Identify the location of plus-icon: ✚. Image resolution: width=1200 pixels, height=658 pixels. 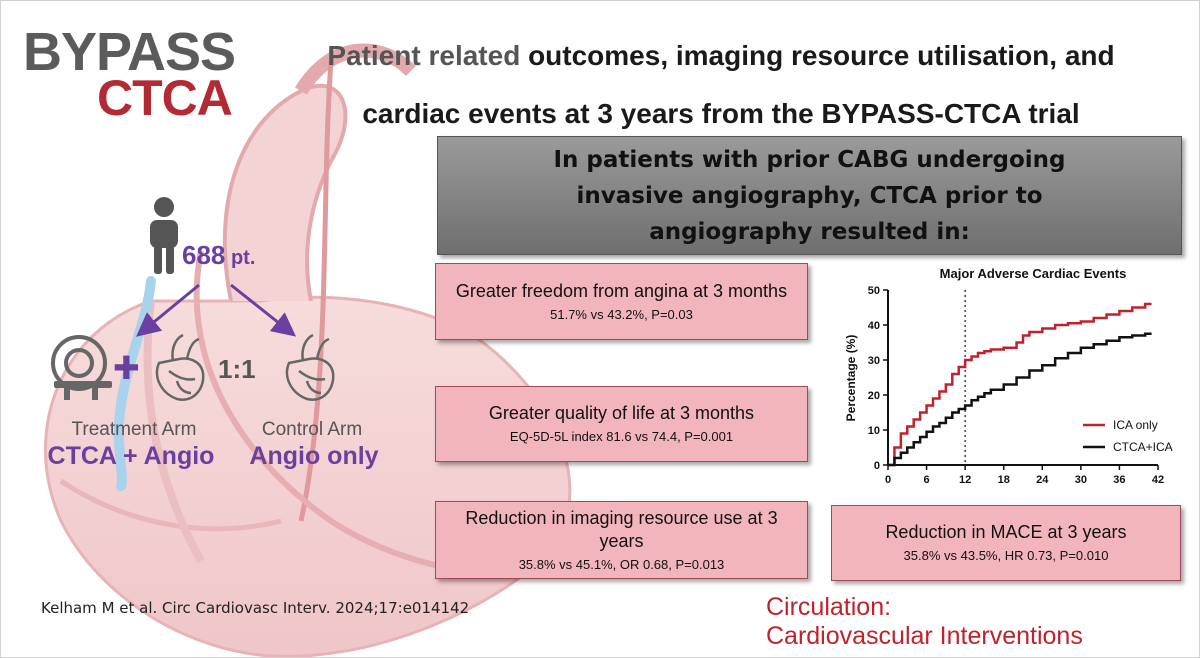
(126, 368).